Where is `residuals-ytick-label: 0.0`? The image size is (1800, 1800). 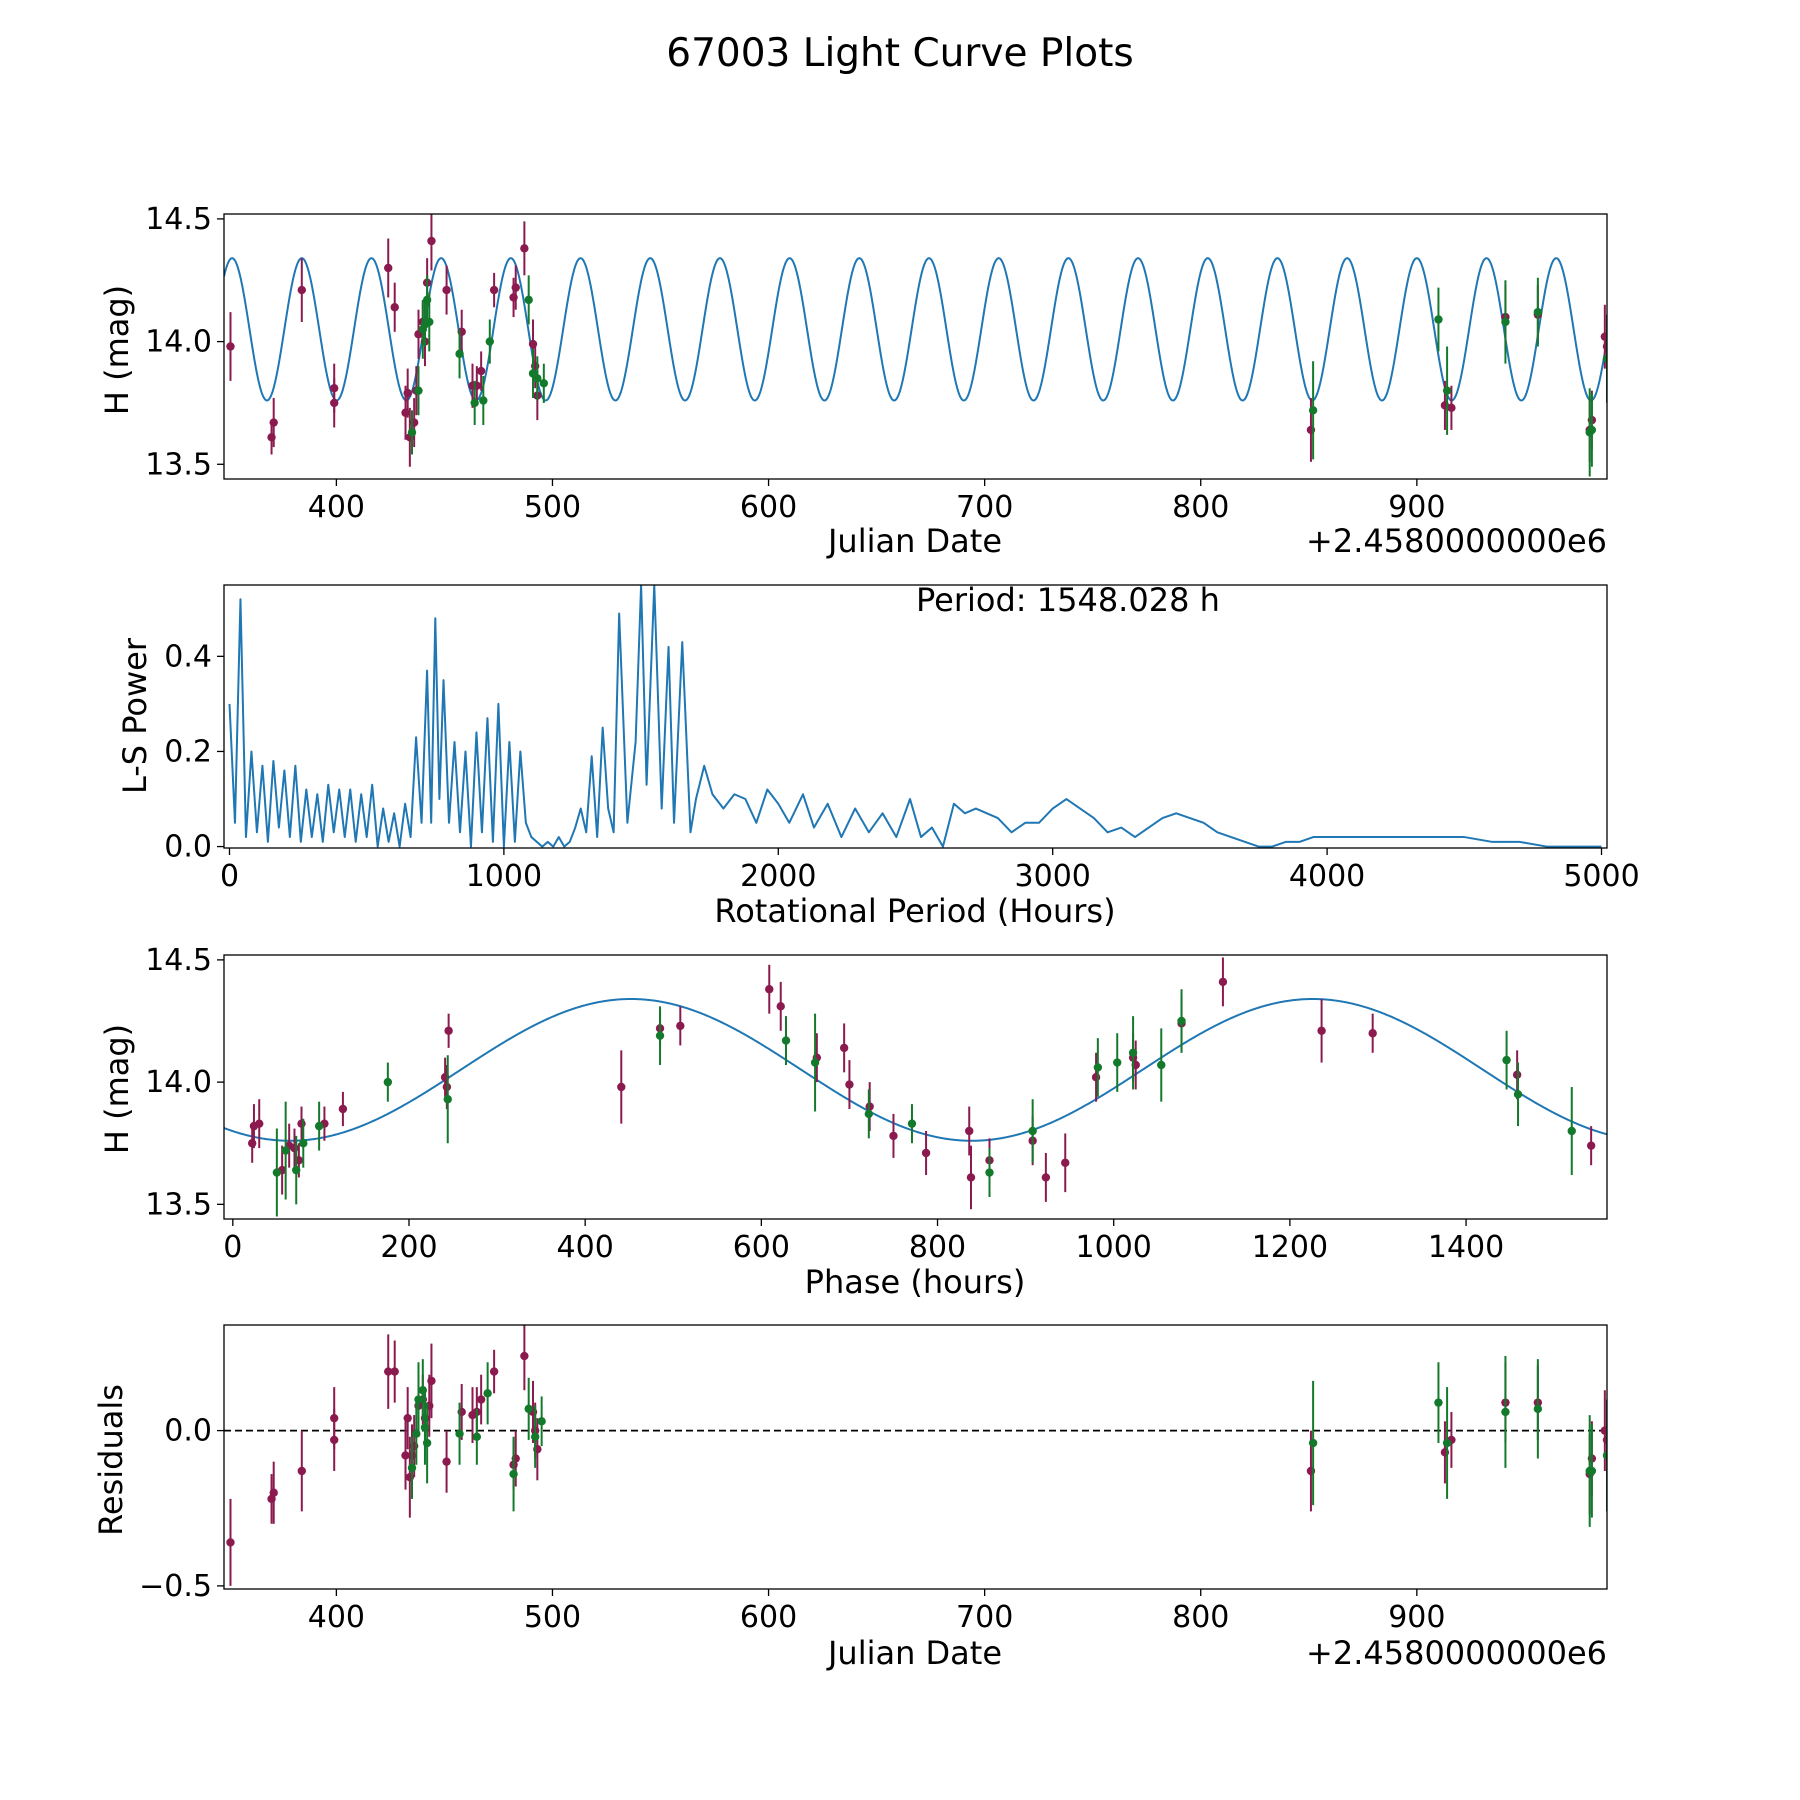 residuals-ytick-label: 0.0 is located at coordinates (188, 1431).